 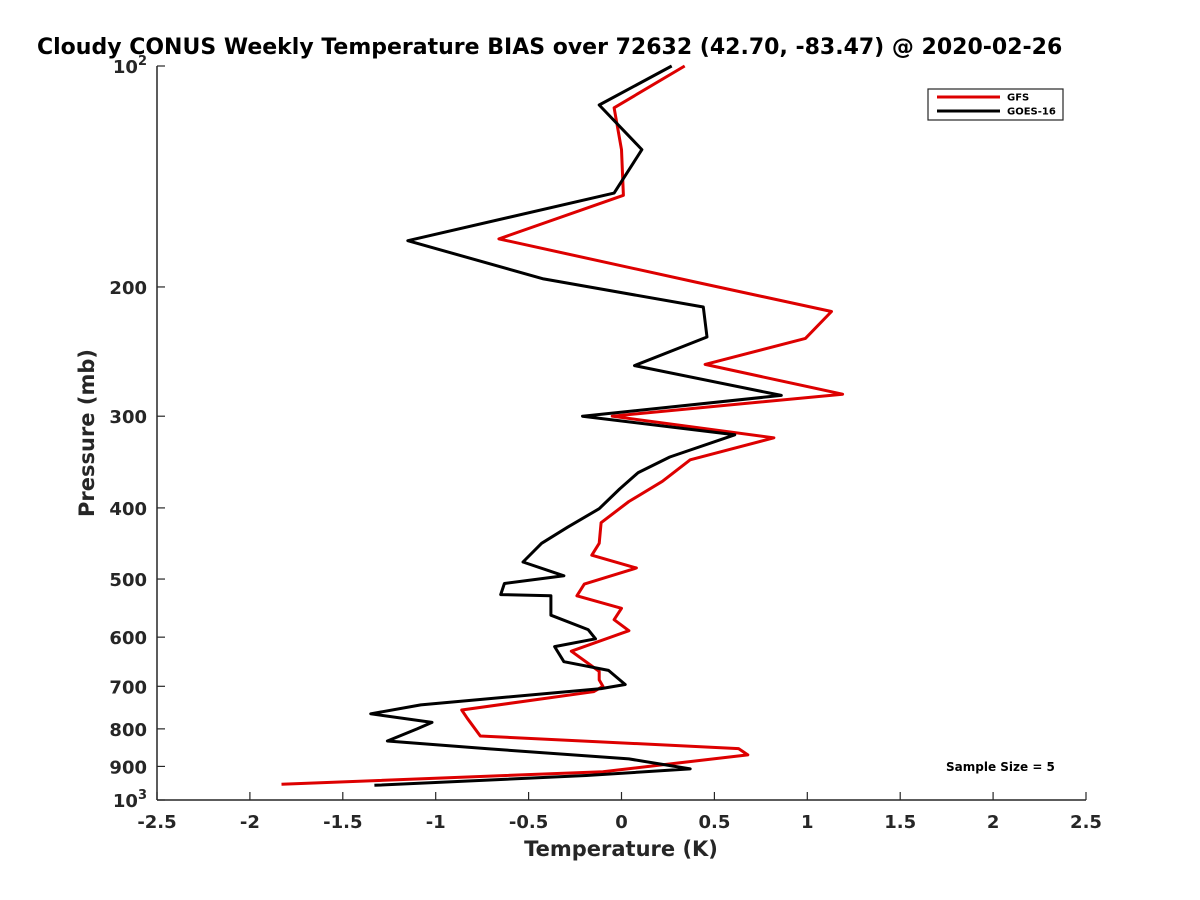 I want to click on x-tick-label: 2.5, so click(x=1086, y=822).